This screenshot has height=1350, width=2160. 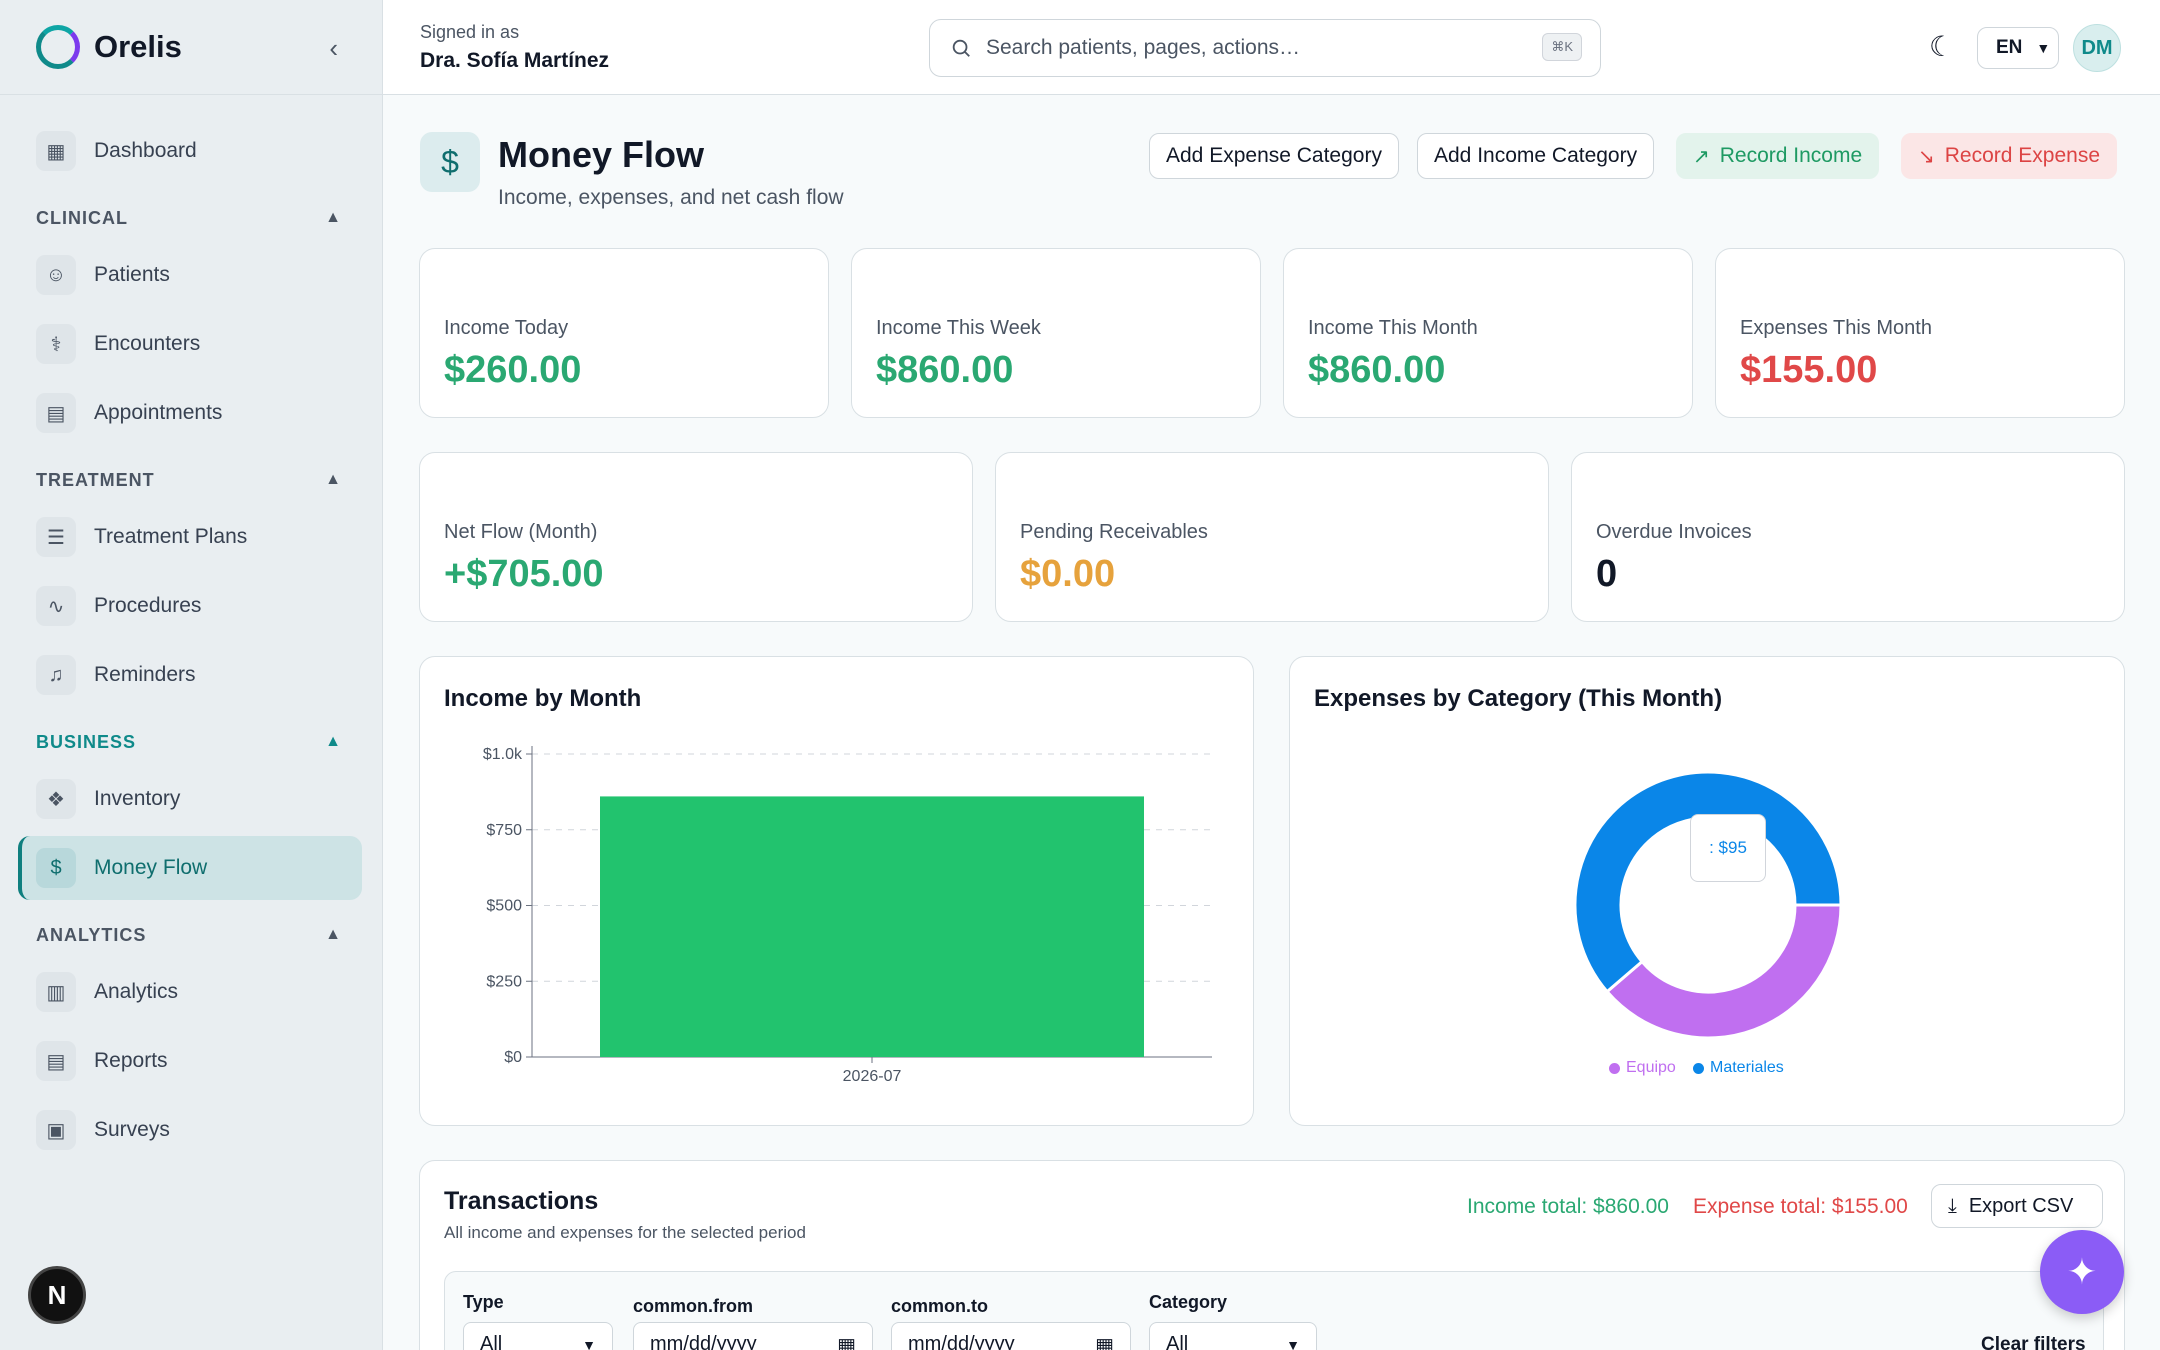 I want to click on sidebar-item-procedures: ∿ Procedures, so click(x=190, y=606).